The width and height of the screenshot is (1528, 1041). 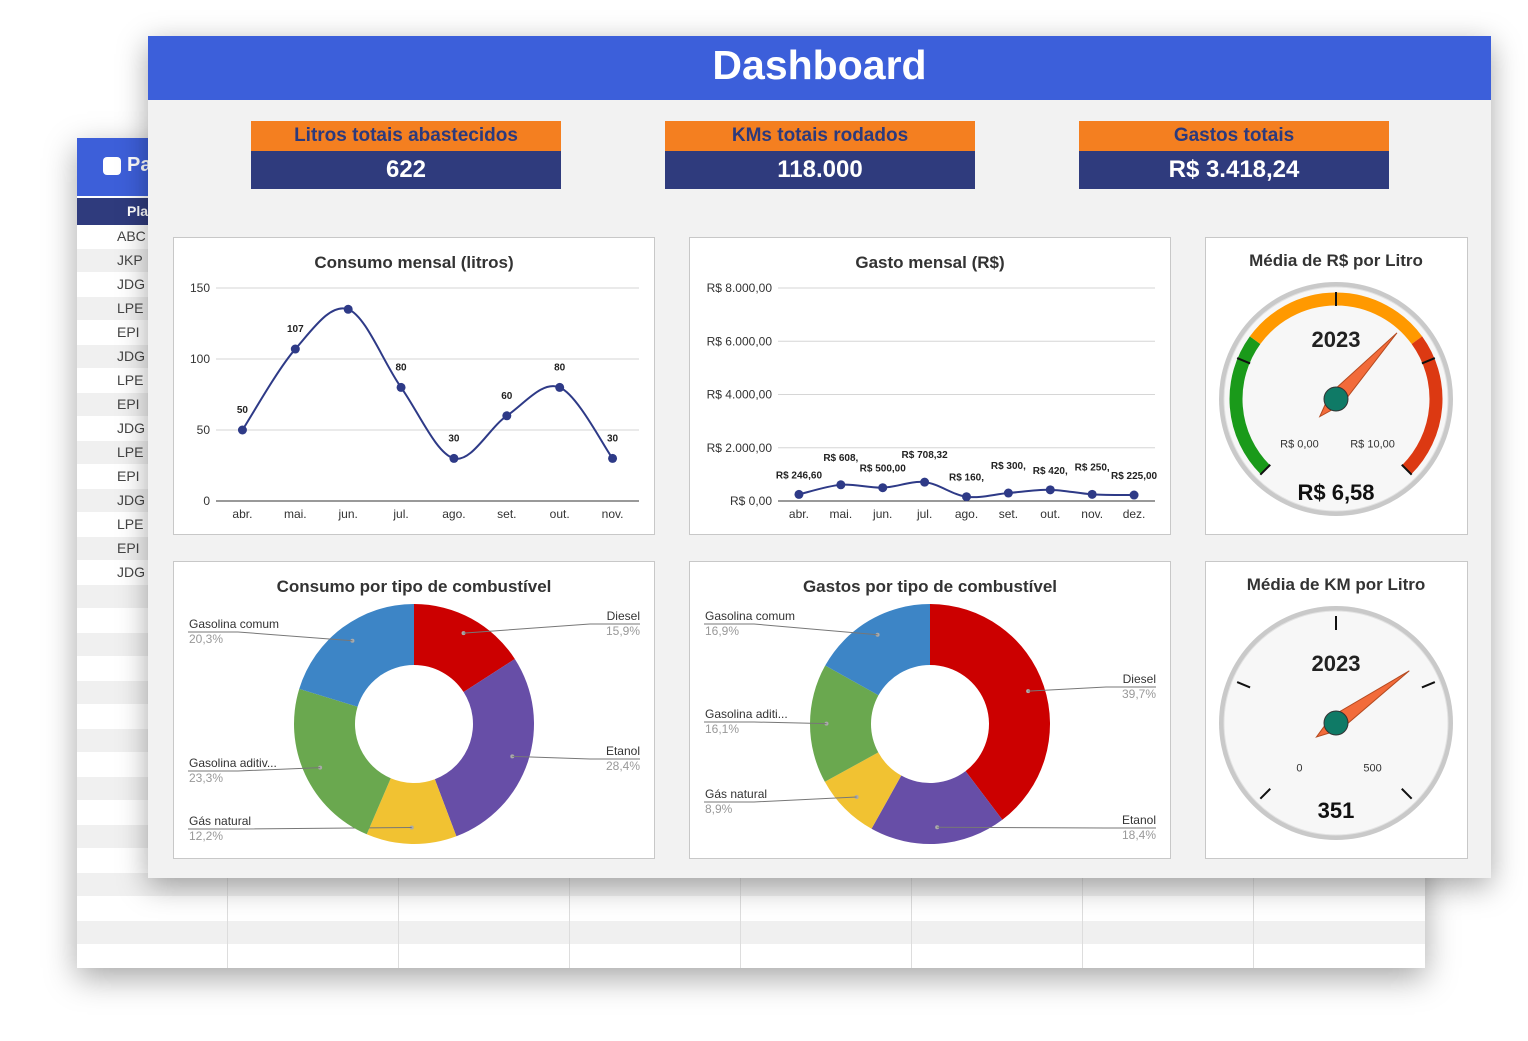 What do you see at coordinates (560, 514) in the screenshot?
I see `x-tick-label: out.` at bounding box center [560, 514].